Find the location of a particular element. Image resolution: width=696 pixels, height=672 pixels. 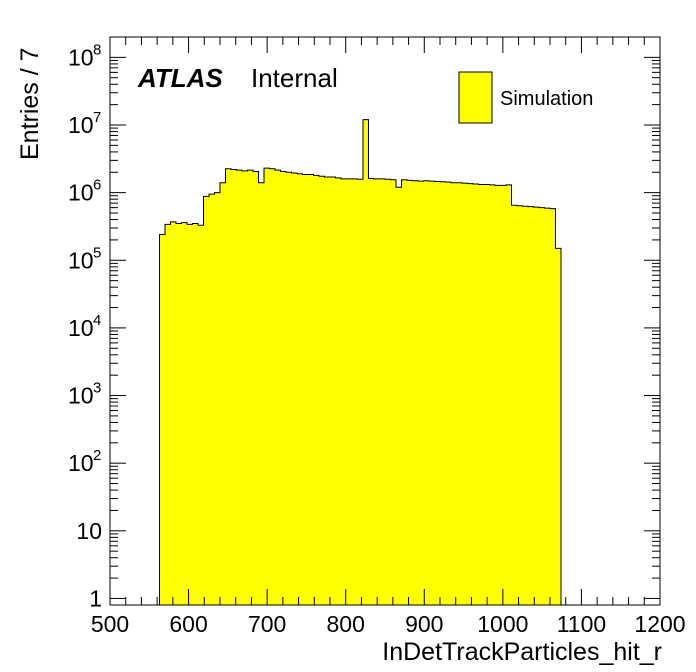

y-tick-label: 1 is located at coordinates (95, 598).